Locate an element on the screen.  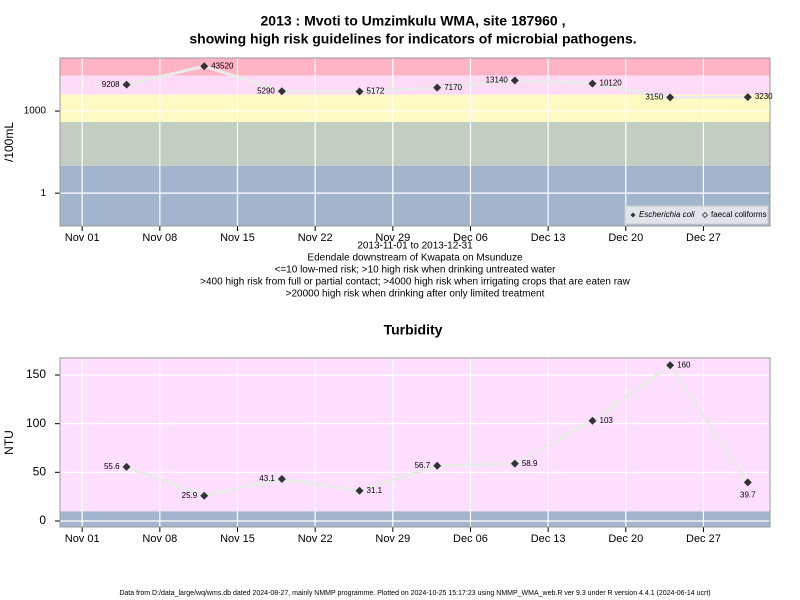
y-tick-label: 1000 is located at coordinates (35, 111).